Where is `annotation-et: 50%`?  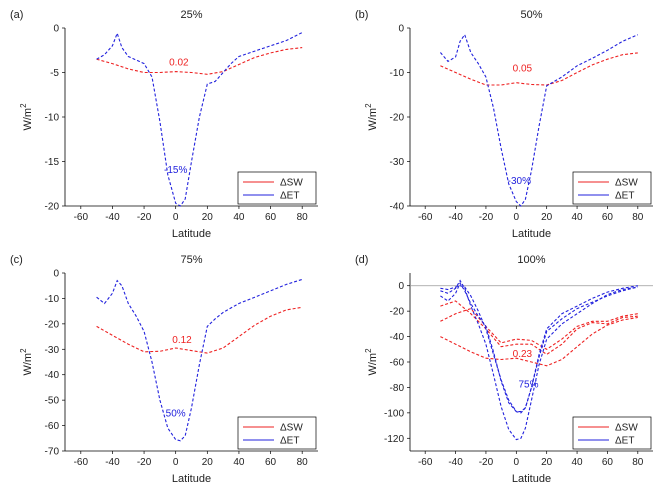
annotation-et: 50% is located at coordinates (176, 414).